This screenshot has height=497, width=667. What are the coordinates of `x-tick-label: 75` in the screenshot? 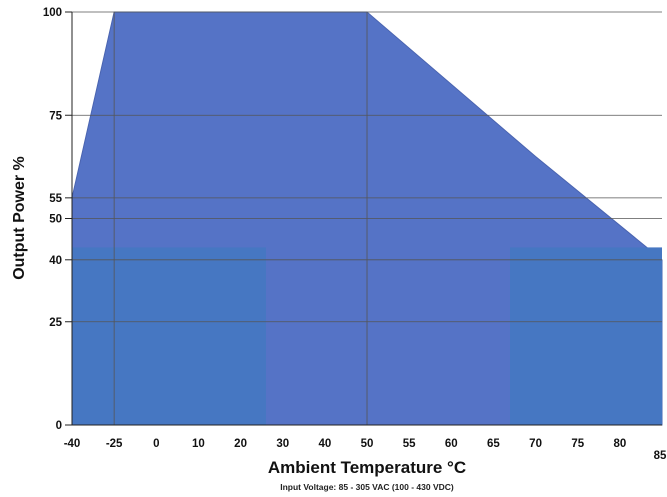 It's located at (577, 444).